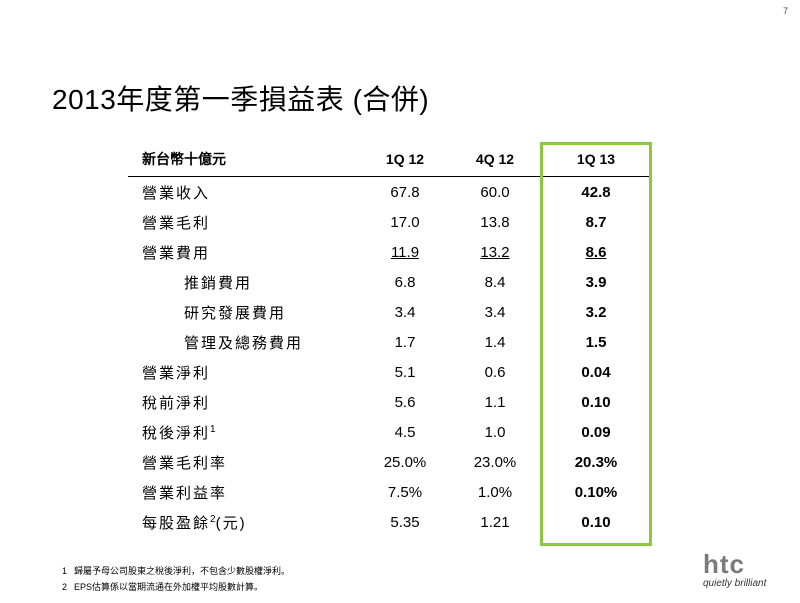 The width and height of the screenshot is (800, 603). What do you see at coordinates (185, 463) in the screenshot?
I see `row-label: 營業毛利率` at bounding box center [185, 463].